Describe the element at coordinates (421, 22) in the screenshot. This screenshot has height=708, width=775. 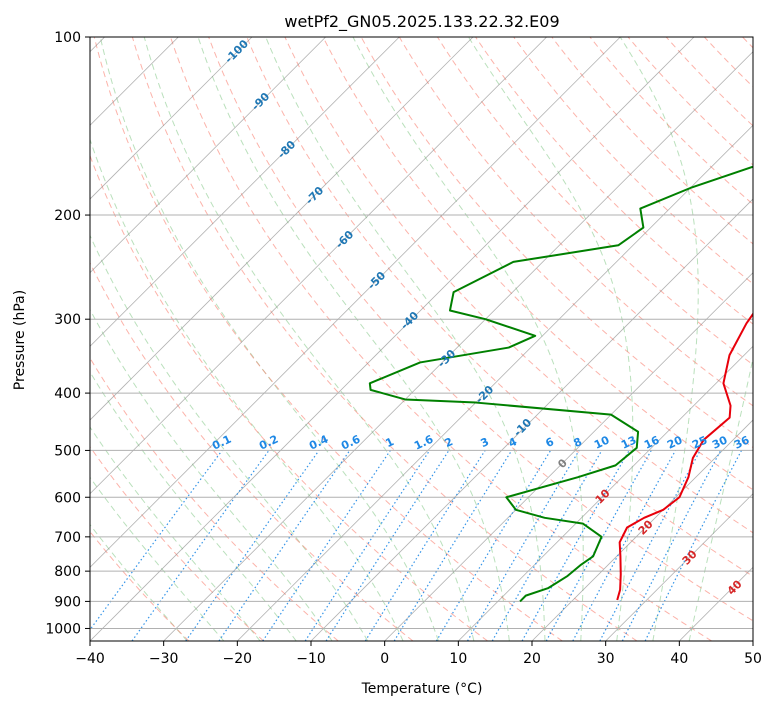
I see `chart-title: wetPf2_GN05.2025.133.22.32.E09` at that location.